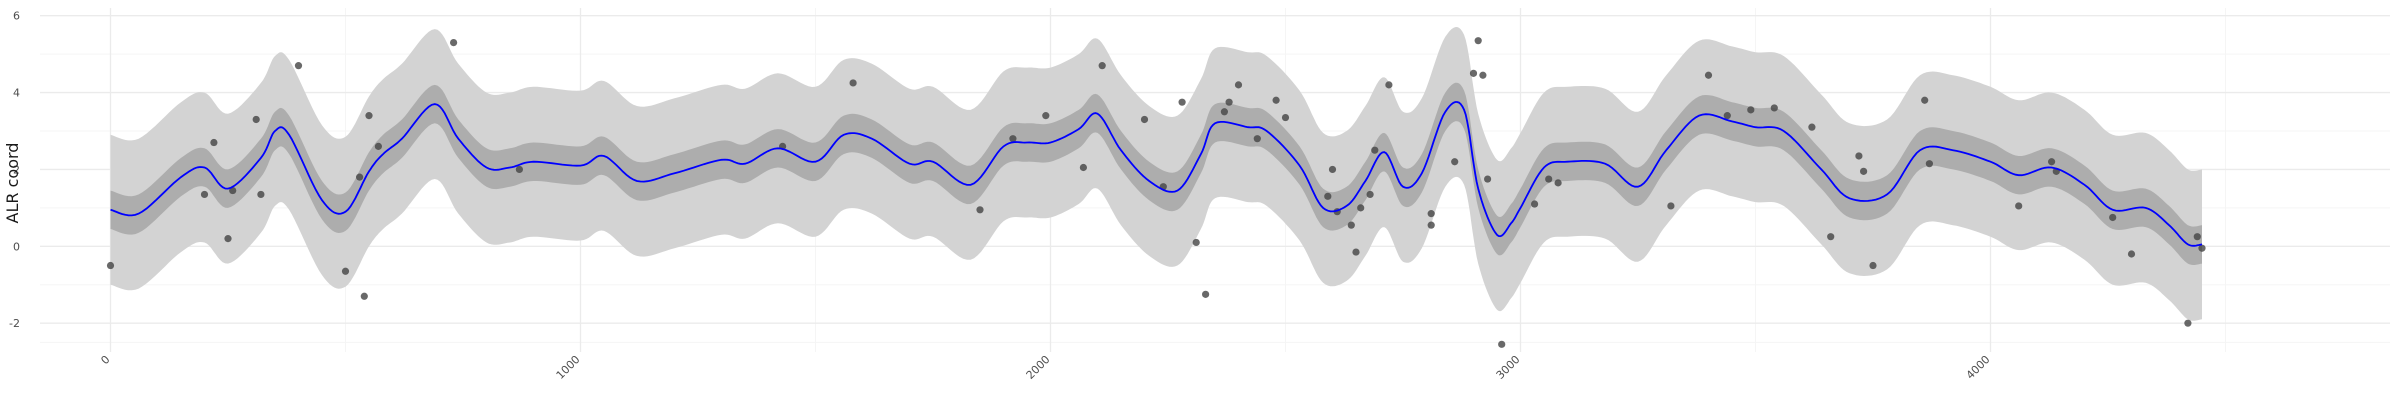 This screenshot has height=400, width=2400. What do you see at coordinates (16, 16) in the screenshot?
I see `y-tick-label: 6` at bounding box center [16, 16].